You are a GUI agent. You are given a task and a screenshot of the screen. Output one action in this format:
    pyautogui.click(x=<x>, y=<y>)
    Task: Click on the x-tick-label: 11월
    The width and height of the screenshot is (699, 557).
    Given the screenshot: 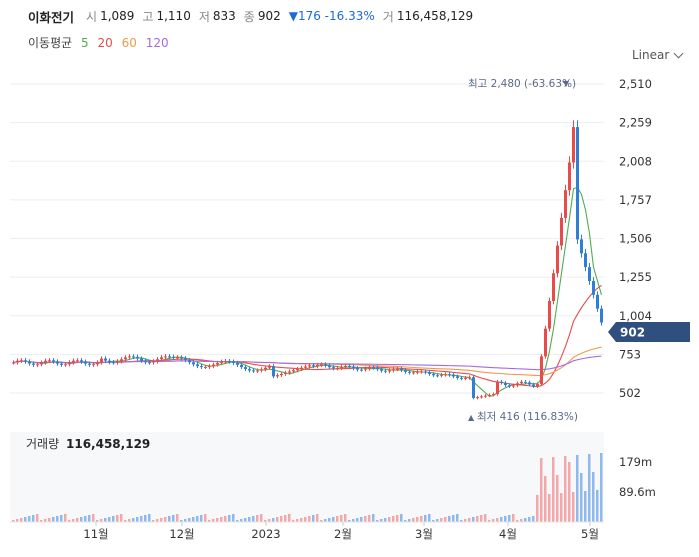 What is the action you would take?
    pyautogui.click(x=95, y=534)
    